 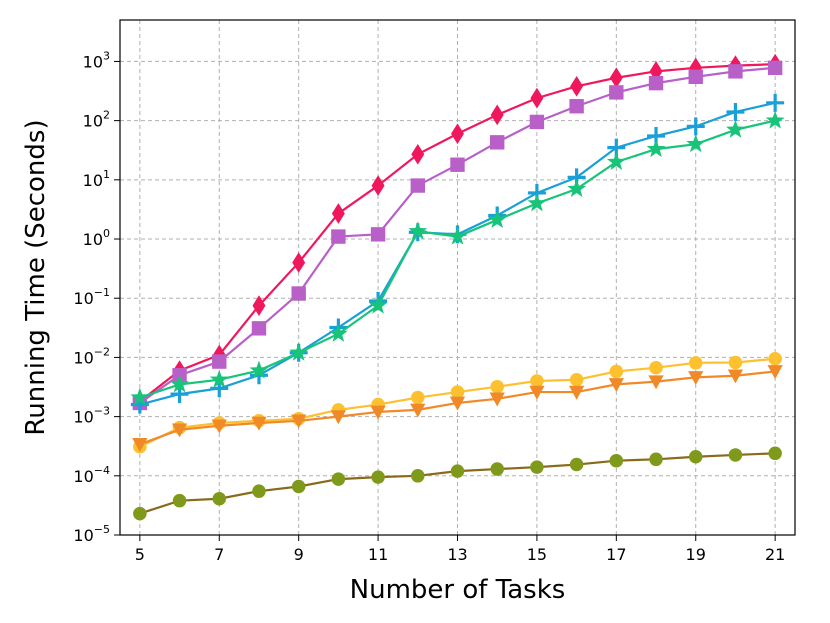 What do you see at coordinates (91, 356) in the screenshot?
I see `y-tick-label: 10⁻²` at bounding box center [91, 356].